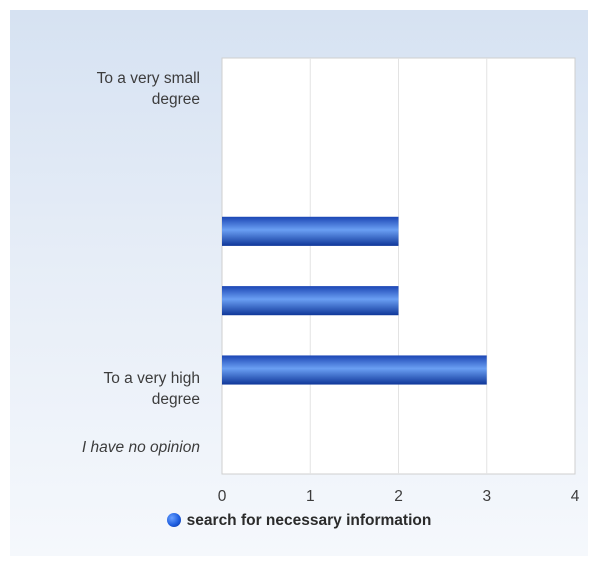  I want to click on legend: search for necessary information, so click(299, 521).